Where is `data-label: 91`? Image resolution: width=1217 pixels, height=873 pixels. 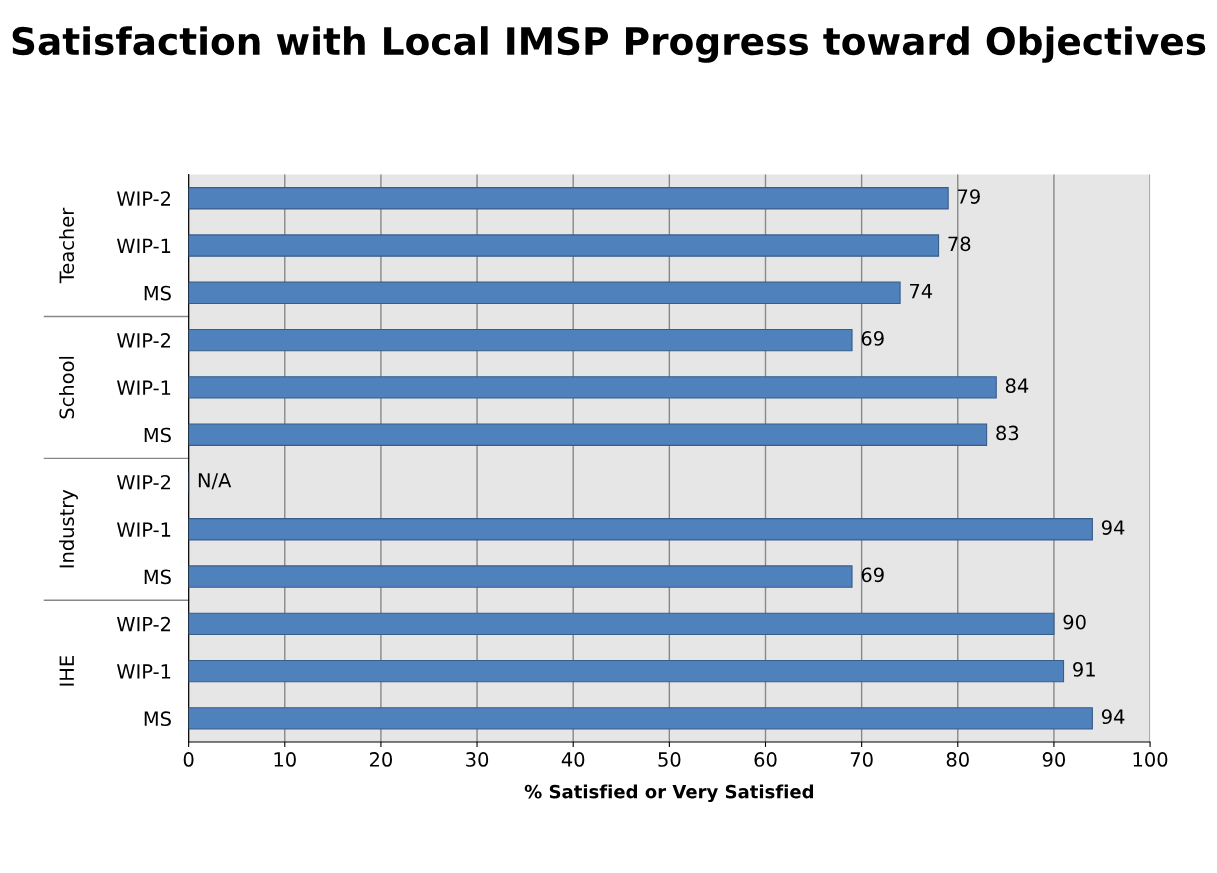
data-label: 91 is located at coordinates (1084, 669).